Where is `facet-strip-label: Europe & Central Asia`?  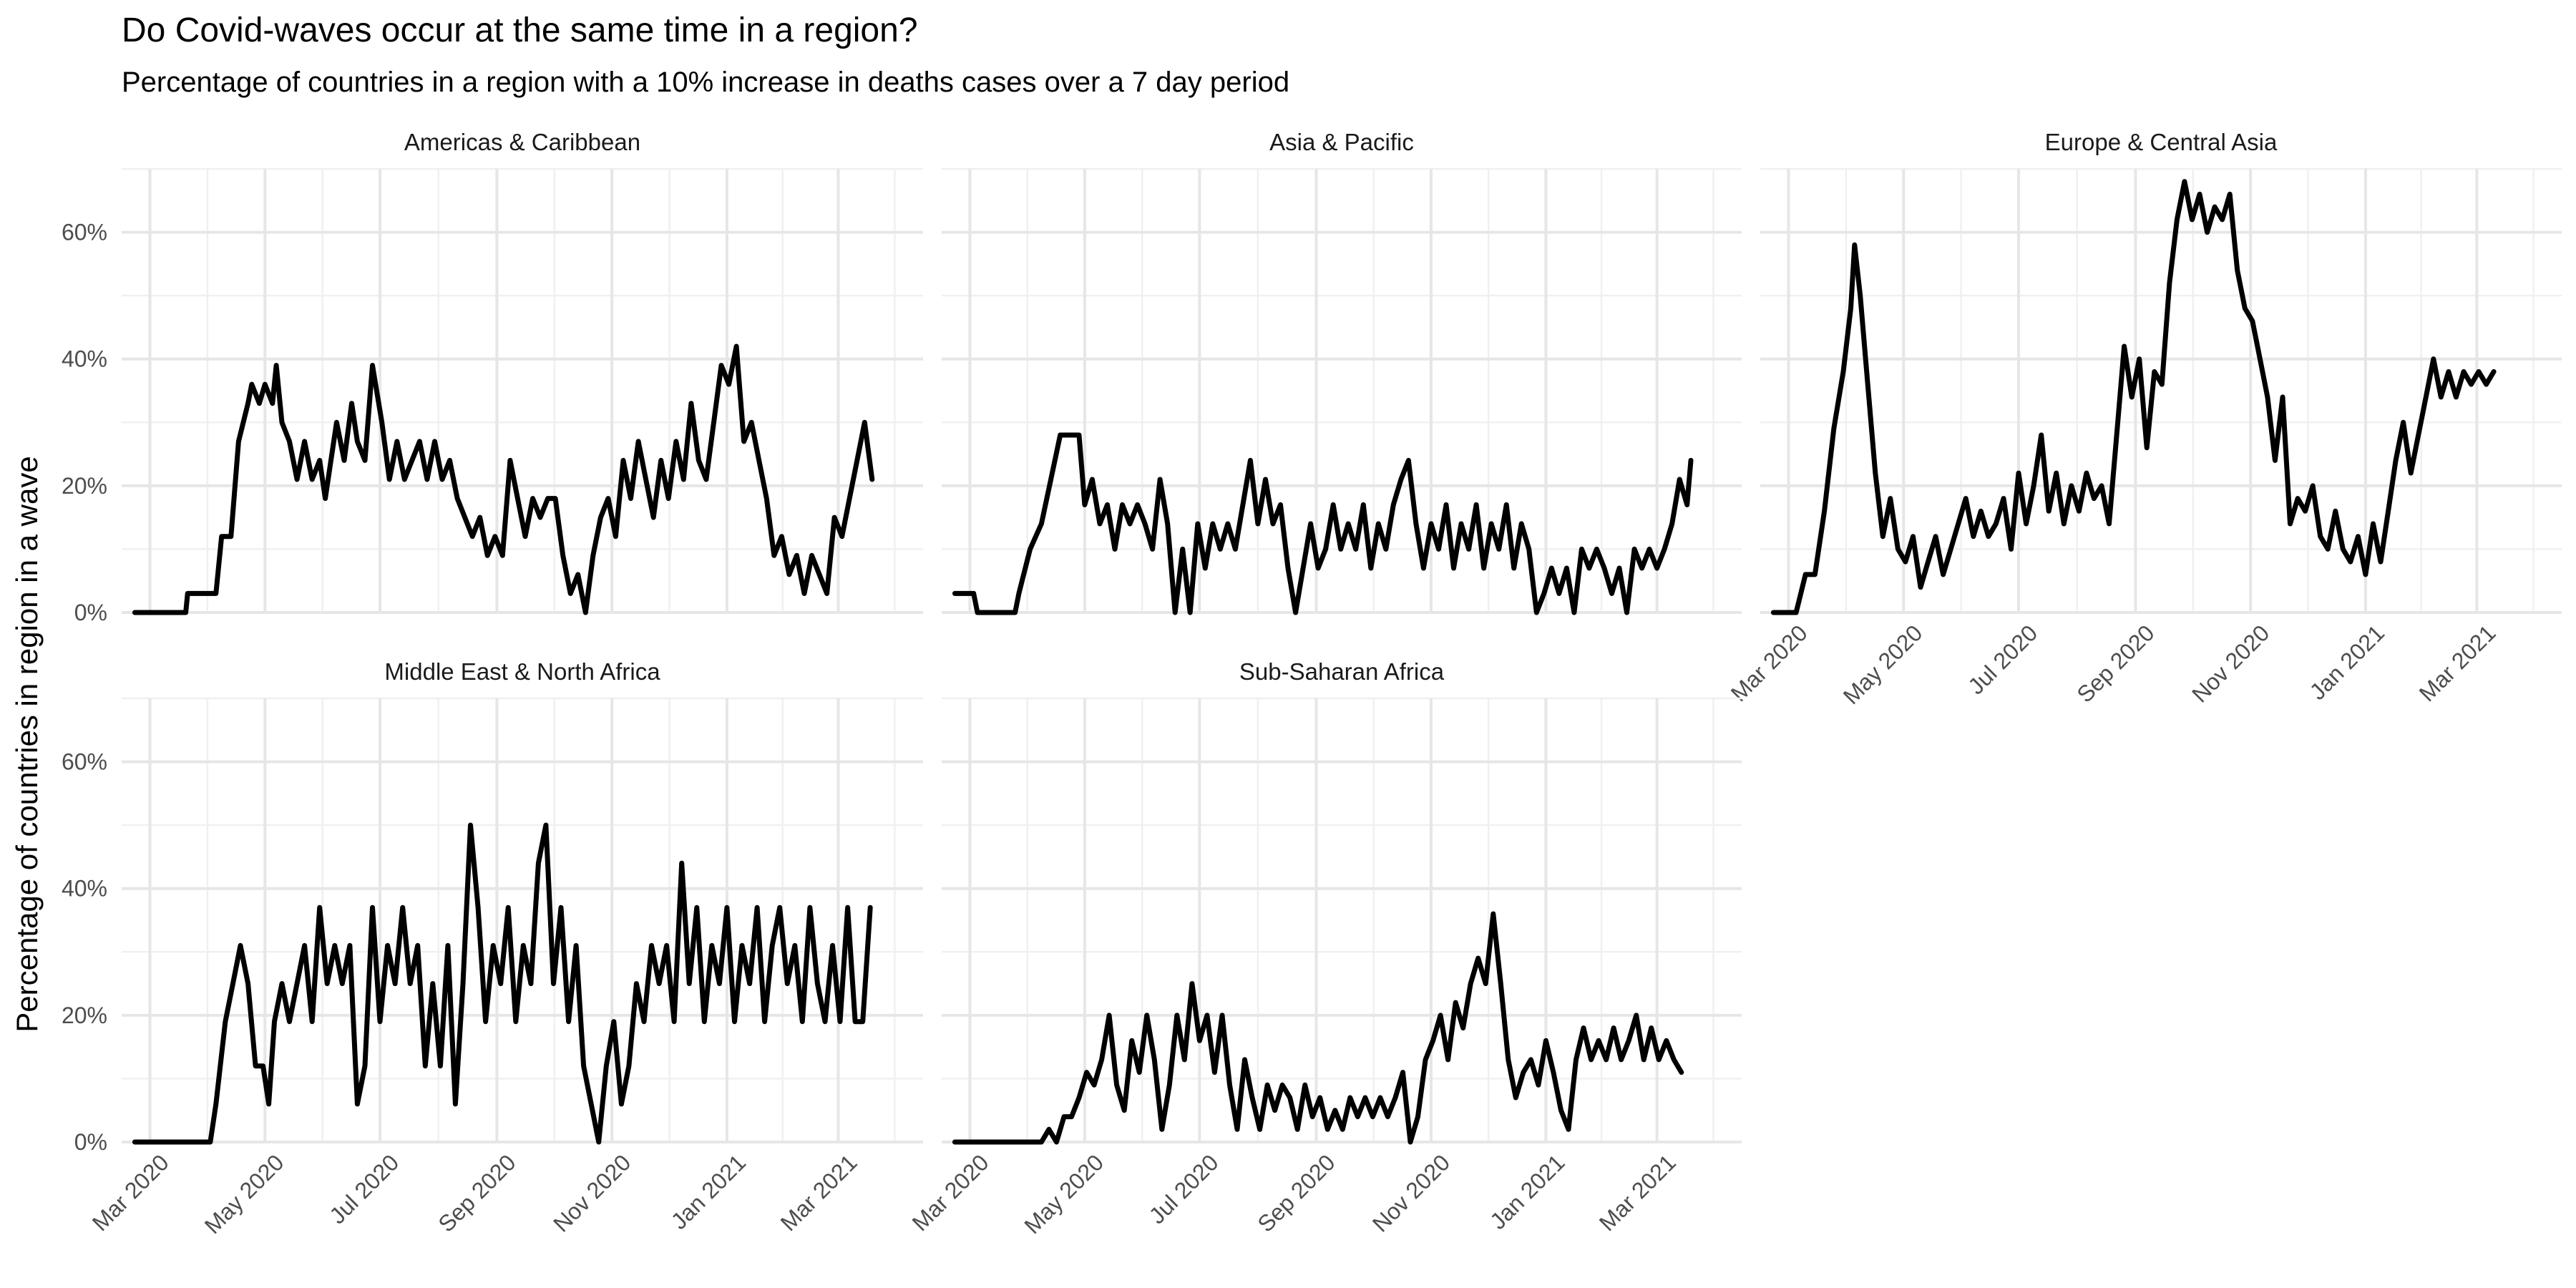
facet-strip-label: Europe & Central Asia is located at coordinates (2161, 142).